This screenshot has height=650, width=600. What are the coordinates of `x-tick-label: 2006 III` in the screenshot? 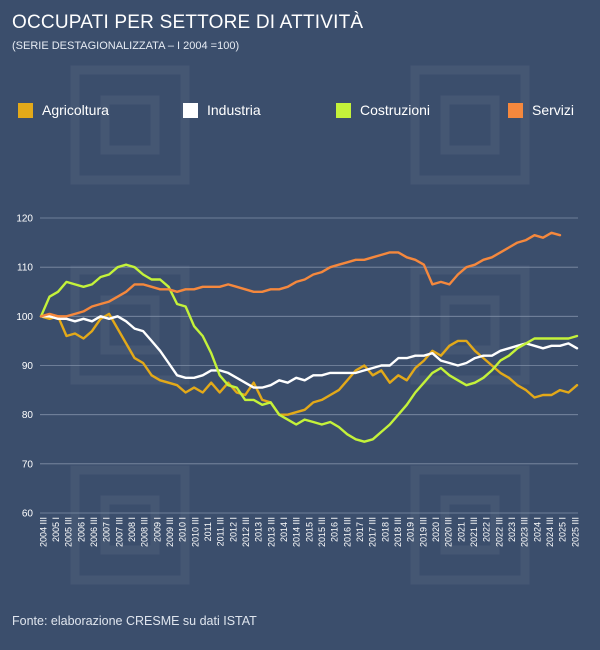 It's located at (94, 532).